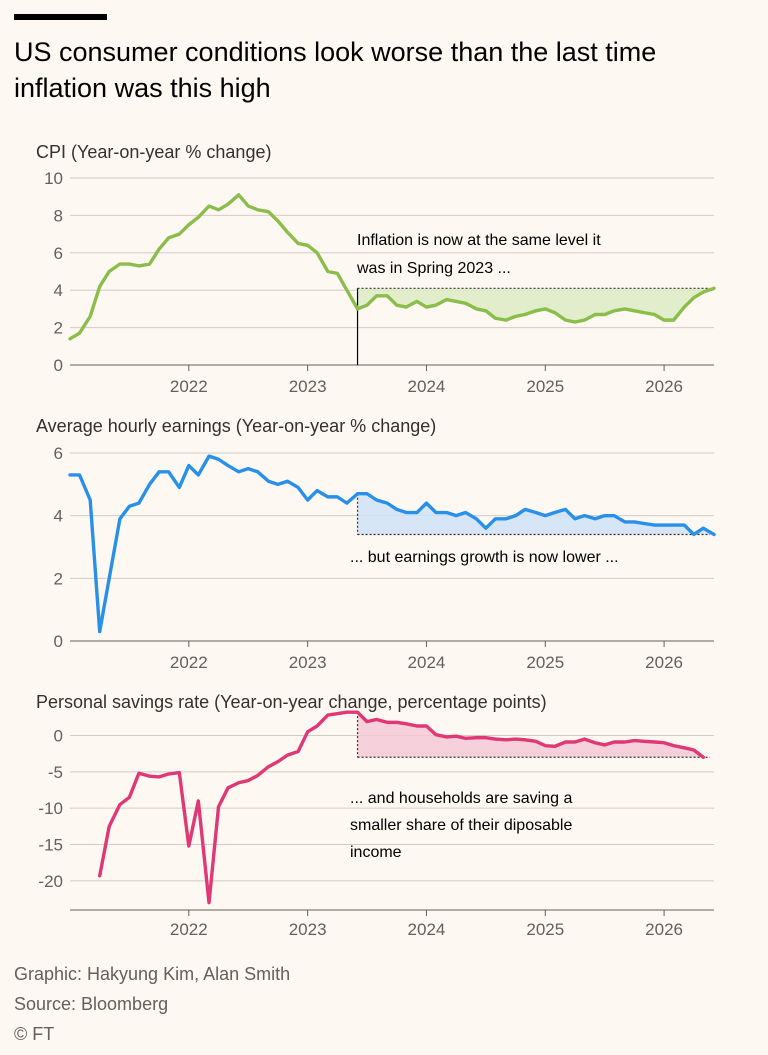  I want to click on y-tick-label: 10, so click(53, 178).